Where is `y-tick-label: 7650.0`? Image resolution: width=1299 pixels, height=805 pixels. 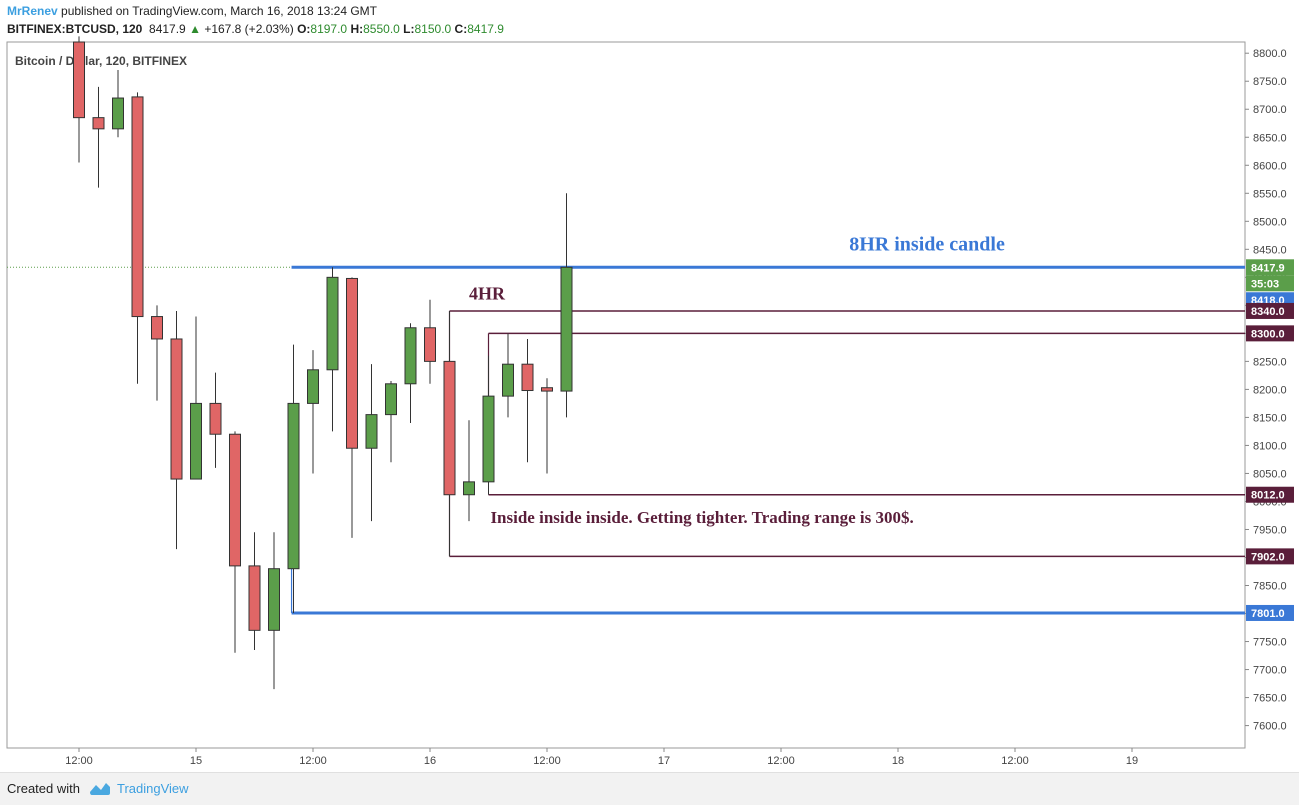
y-tick-label: 7650.0 is located at coordinates (1270, 699).